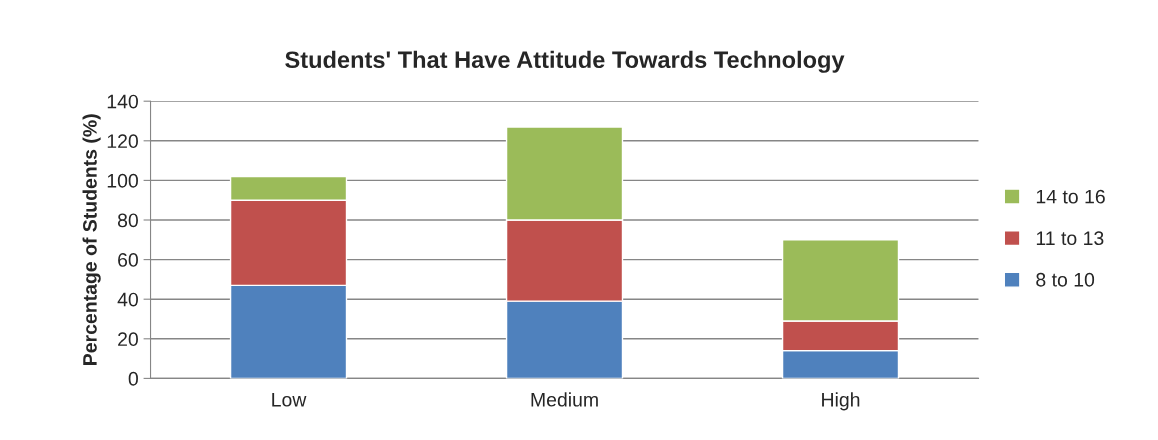 This screenshot has height=440, width=1158. Describe the element at coordinates (565, 61) in the screenshot. I see `chart-title: Students' That Have Attitude Towards Technology` at that location.